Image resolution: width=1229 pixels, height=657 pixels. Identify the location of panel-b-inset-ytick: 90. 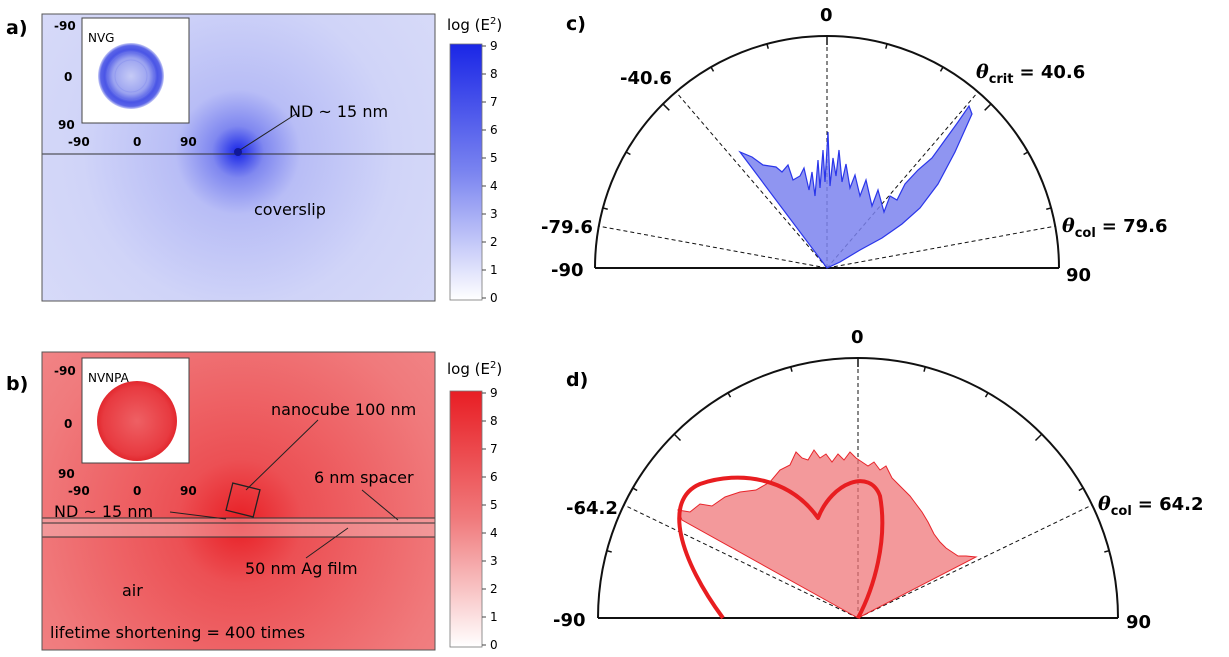
(66, 474).